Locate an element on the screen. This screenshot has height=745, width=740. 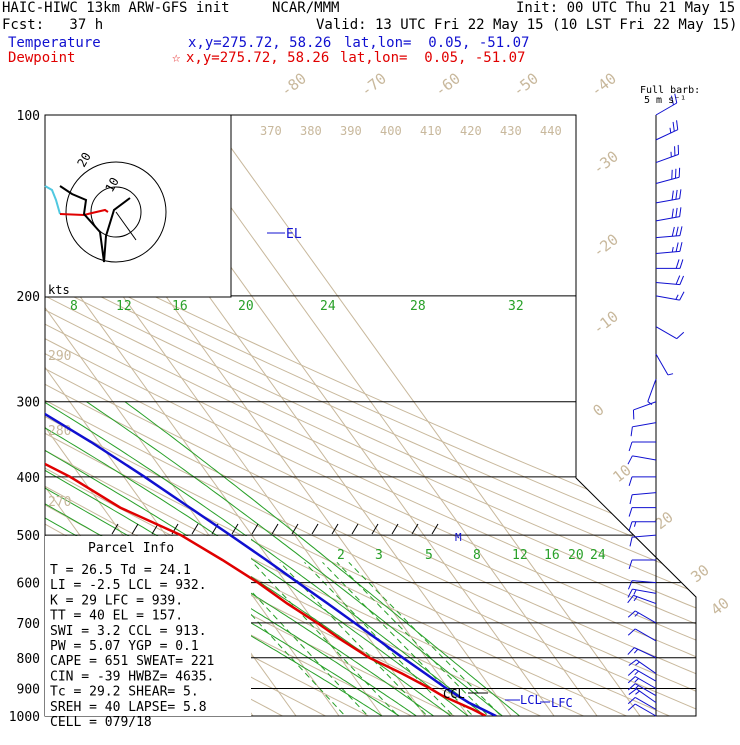
theta-label: 280 is located at coordinates (59, 431).